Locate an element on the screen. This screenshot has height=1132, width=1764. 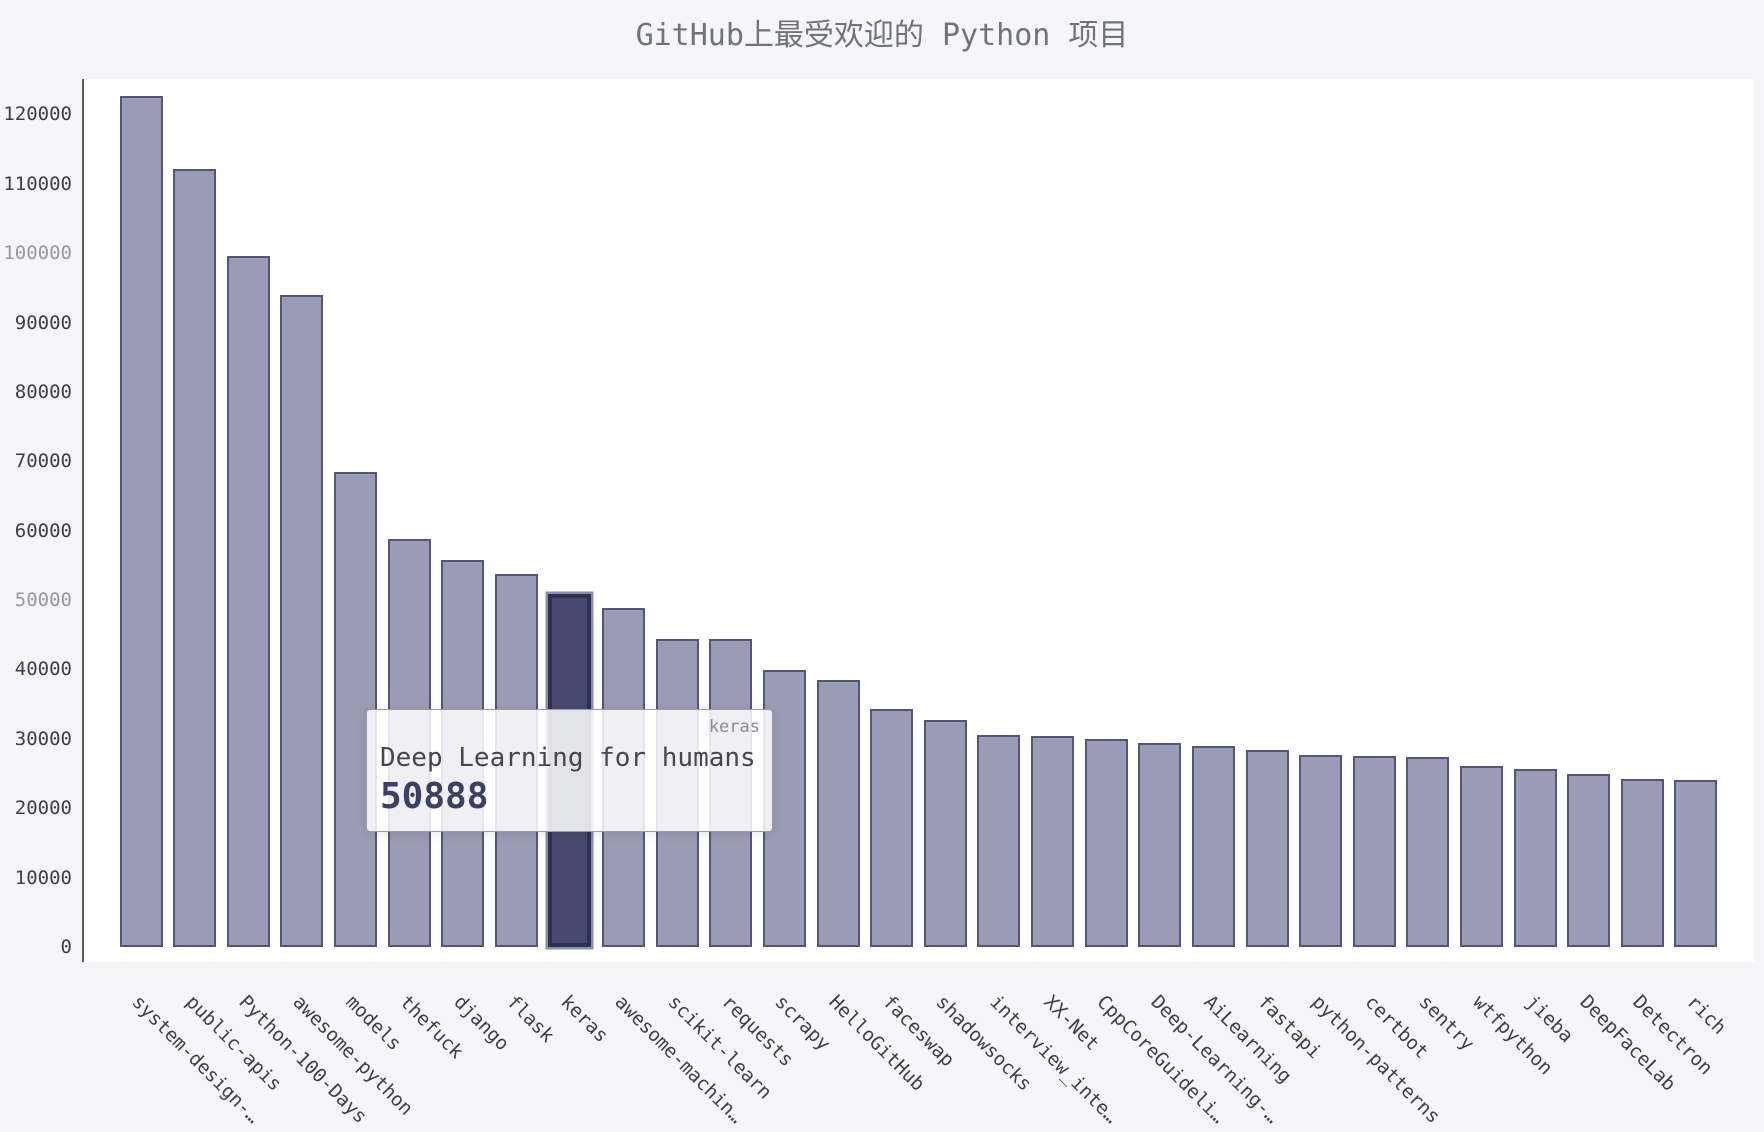
y-axis-tick-label-20000: 20000 is located at coordinates (43, 808).